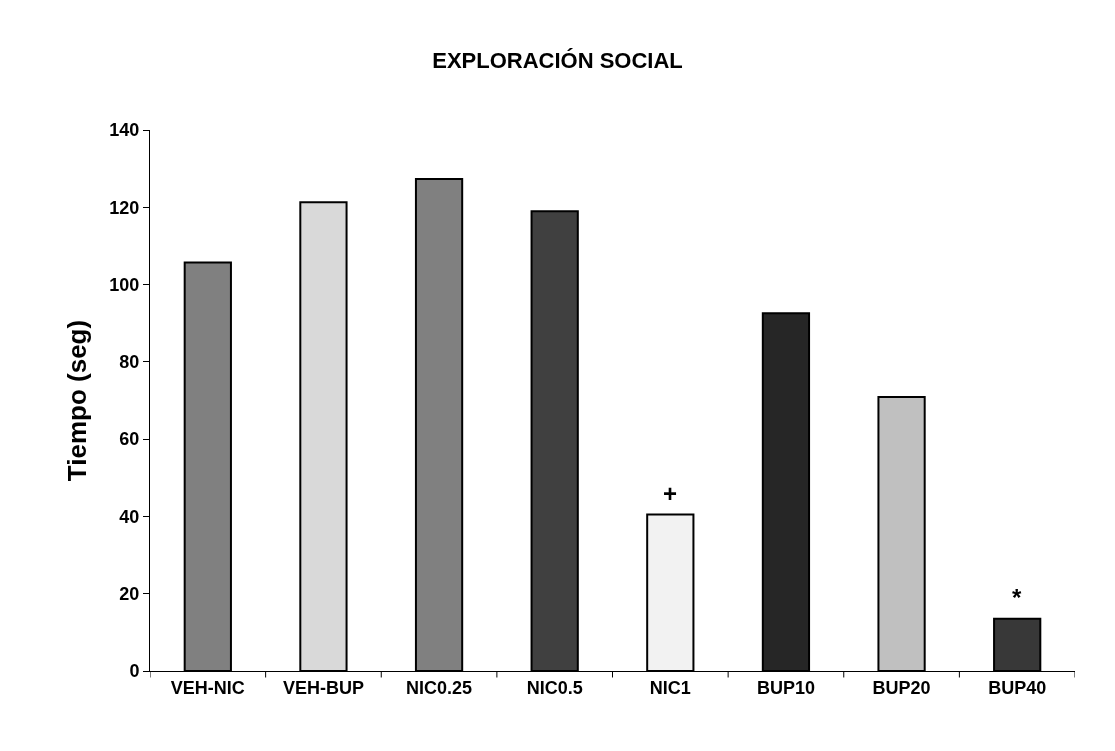  Describe the element at coordinates (554, 687) in the screenshot. I see `x-tick-label: NIC0.5` at that location.